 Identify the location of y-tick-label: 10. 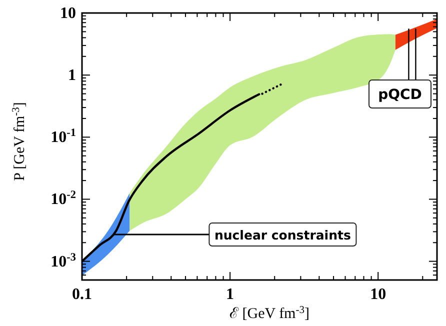
(68, 13).